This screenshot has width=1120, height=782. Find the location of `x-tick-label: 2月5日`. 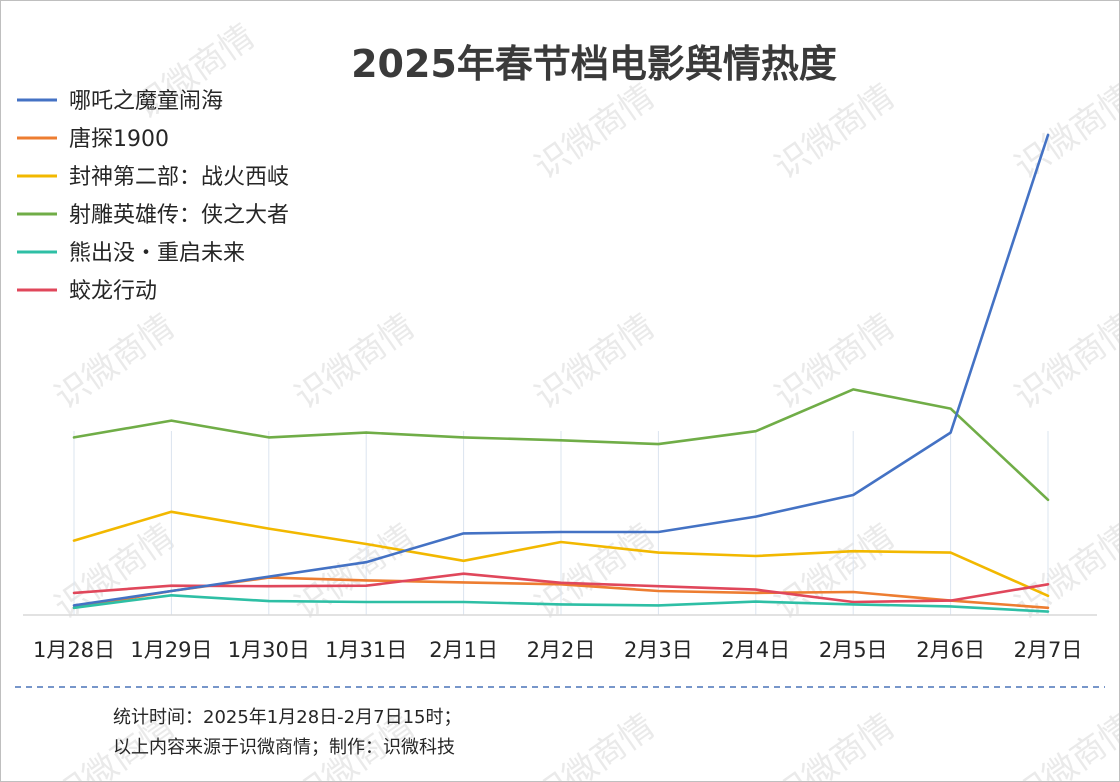

x-tick-label: 2月5日 is located at coordinates (853, 650).